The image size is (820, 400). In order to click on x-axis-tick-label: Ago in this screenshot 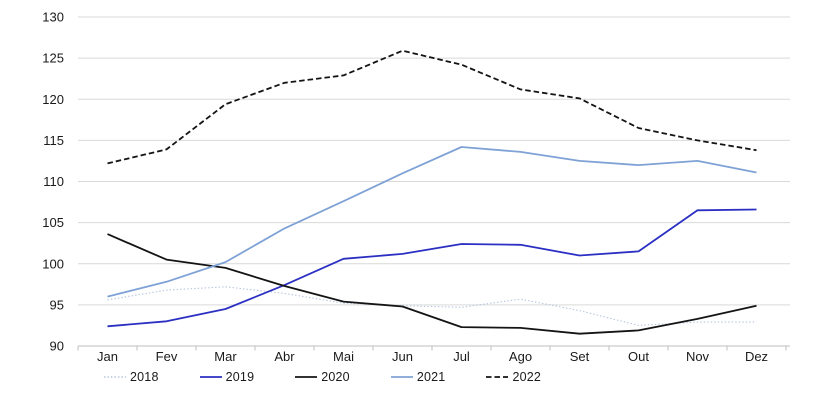, I will do `click(520, 356)`.